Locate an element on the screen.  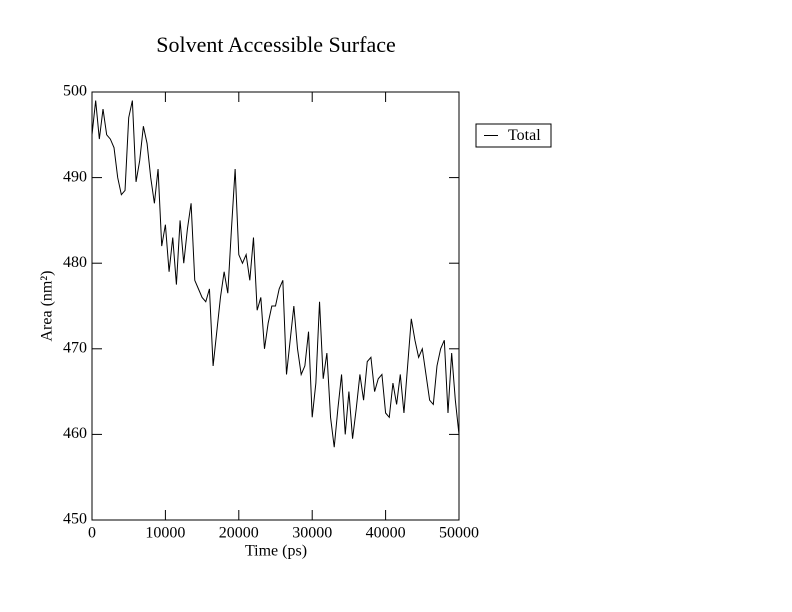
y-tick-label: 500 is located at coordinates (75, 91).